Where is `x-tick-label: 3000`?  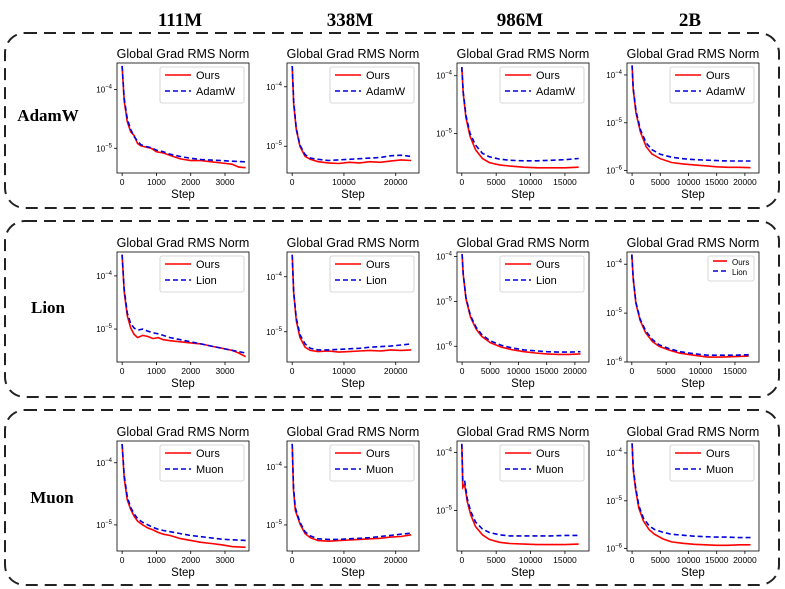 x-tick-label: 3000 is located at coordinates (225, 182).